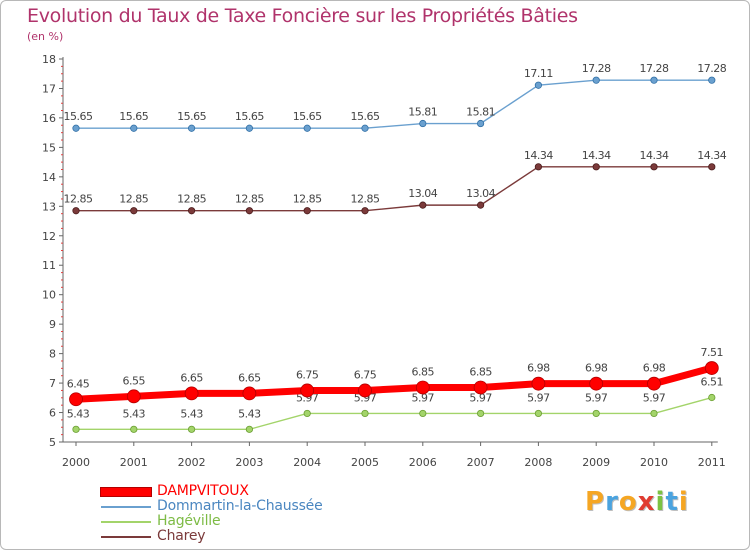 This screenshot has height=550, width=750. I want to click on legend-label: DAMPVITOUX, so click(203, 491).